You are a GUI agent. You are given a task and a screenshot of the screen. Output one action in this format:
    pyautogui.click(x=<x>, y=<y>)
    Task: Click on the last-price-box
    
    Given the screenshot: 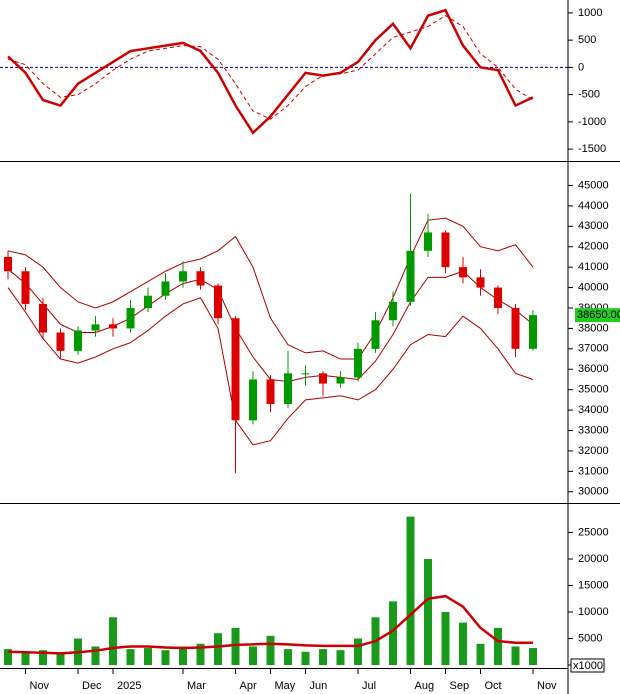 What is the action you would take?
    pyautogui.click(x=597, y=315)
    